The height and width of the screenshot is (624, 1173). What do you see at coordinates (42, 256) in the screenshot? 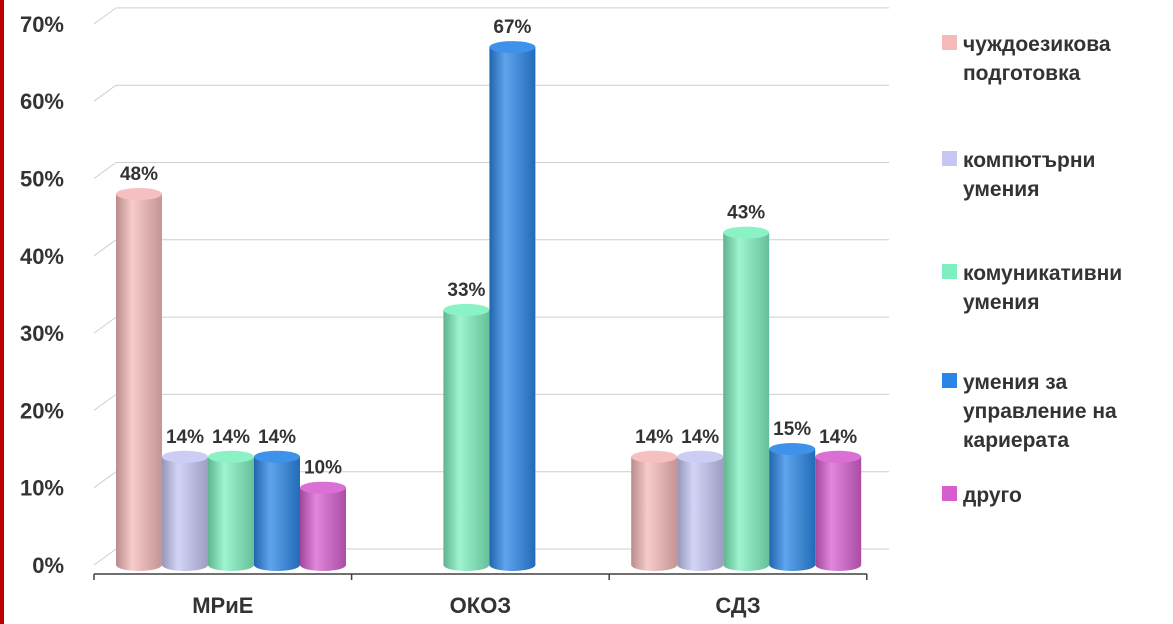
I see `y-tick-label: 40%` at bounding box center [42, 256].